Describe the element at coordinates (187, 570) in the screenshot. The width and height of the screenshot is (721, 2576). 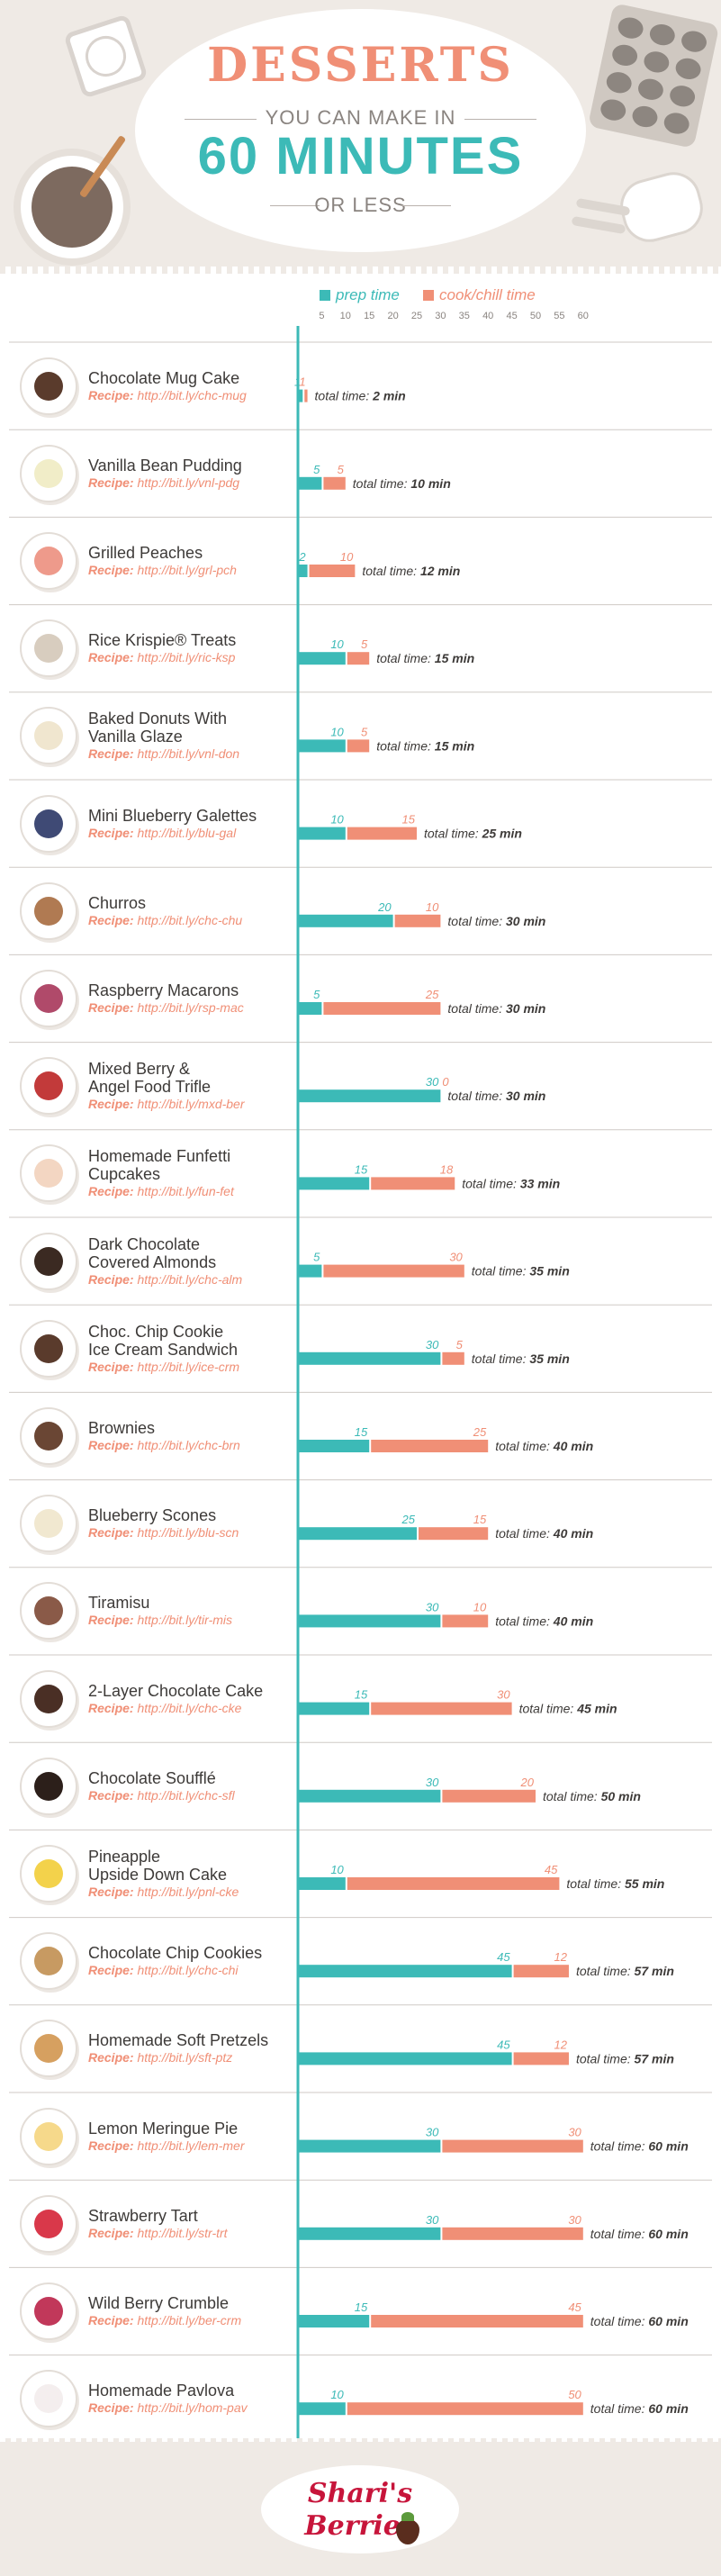
I see `recipe-url: http://bit.ly/grl-pch` at that location.